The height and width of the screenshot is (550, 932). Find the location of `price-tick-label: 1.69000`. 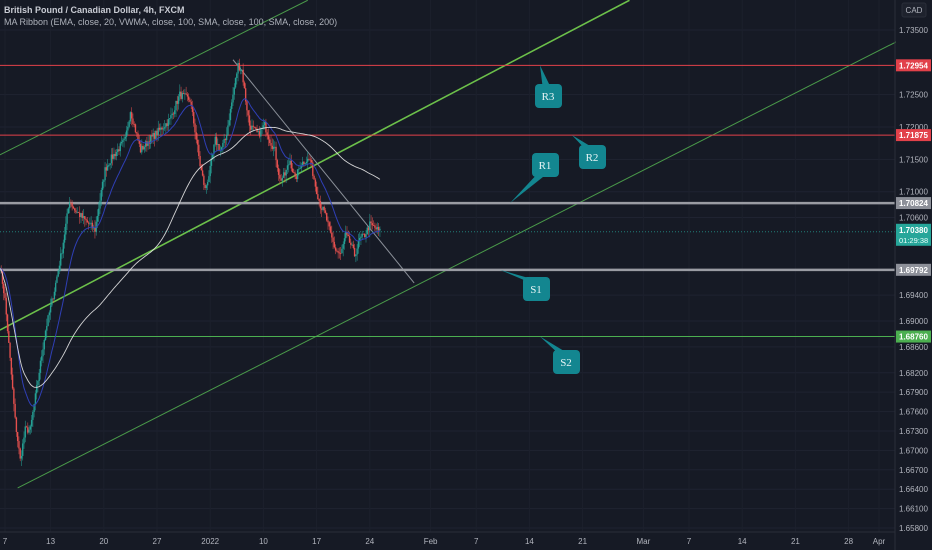

price-tick-label: 1.69000 is located at coordinates (913, 321).